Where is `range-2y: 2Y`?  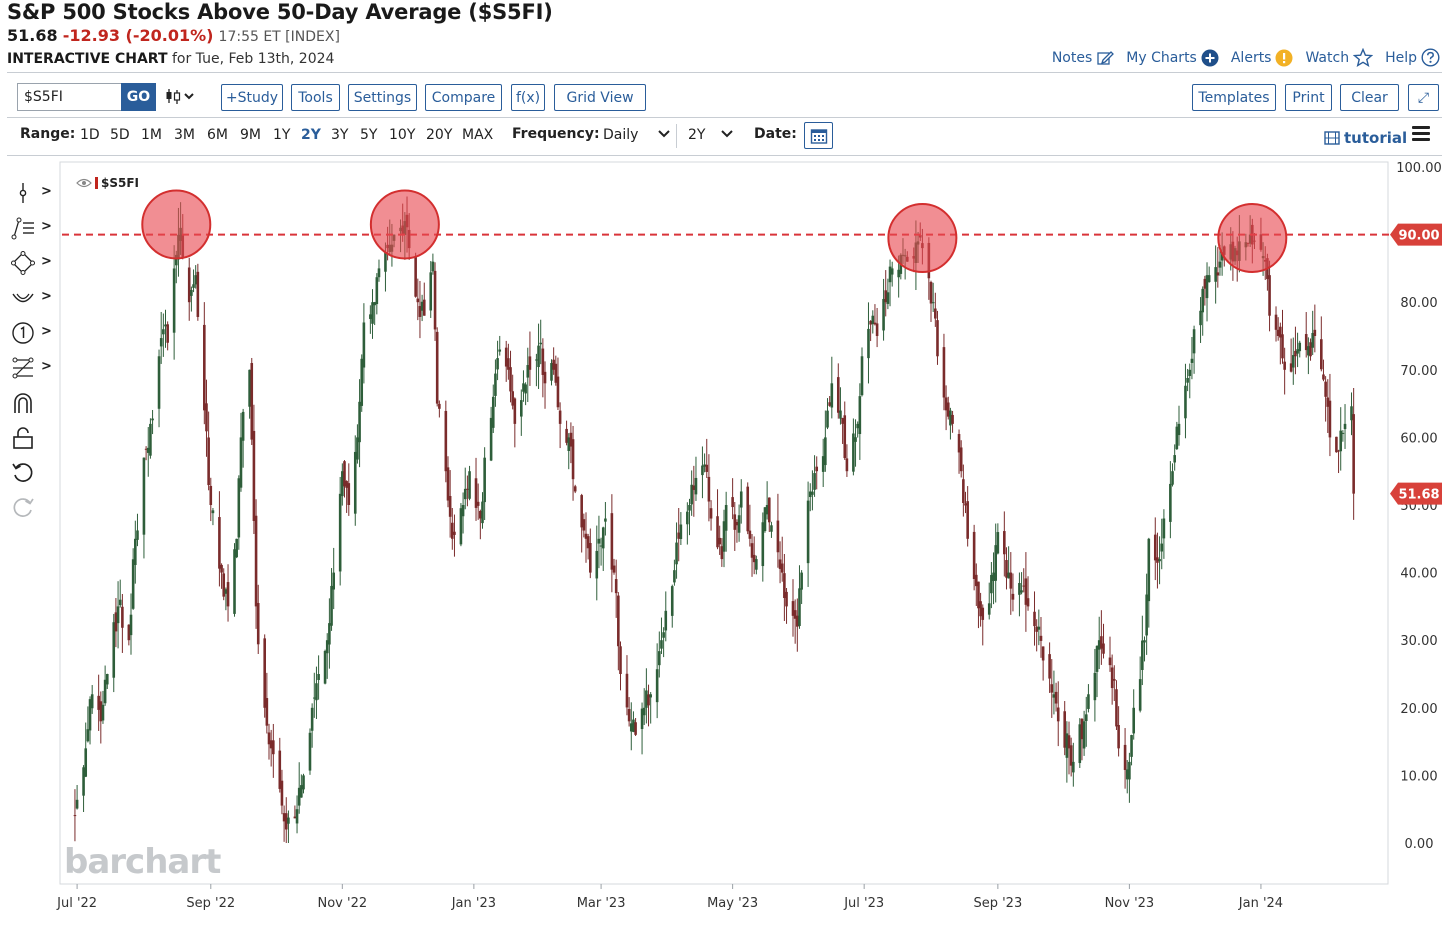
range-2y: 2Y is located at coordinates (311, 135).